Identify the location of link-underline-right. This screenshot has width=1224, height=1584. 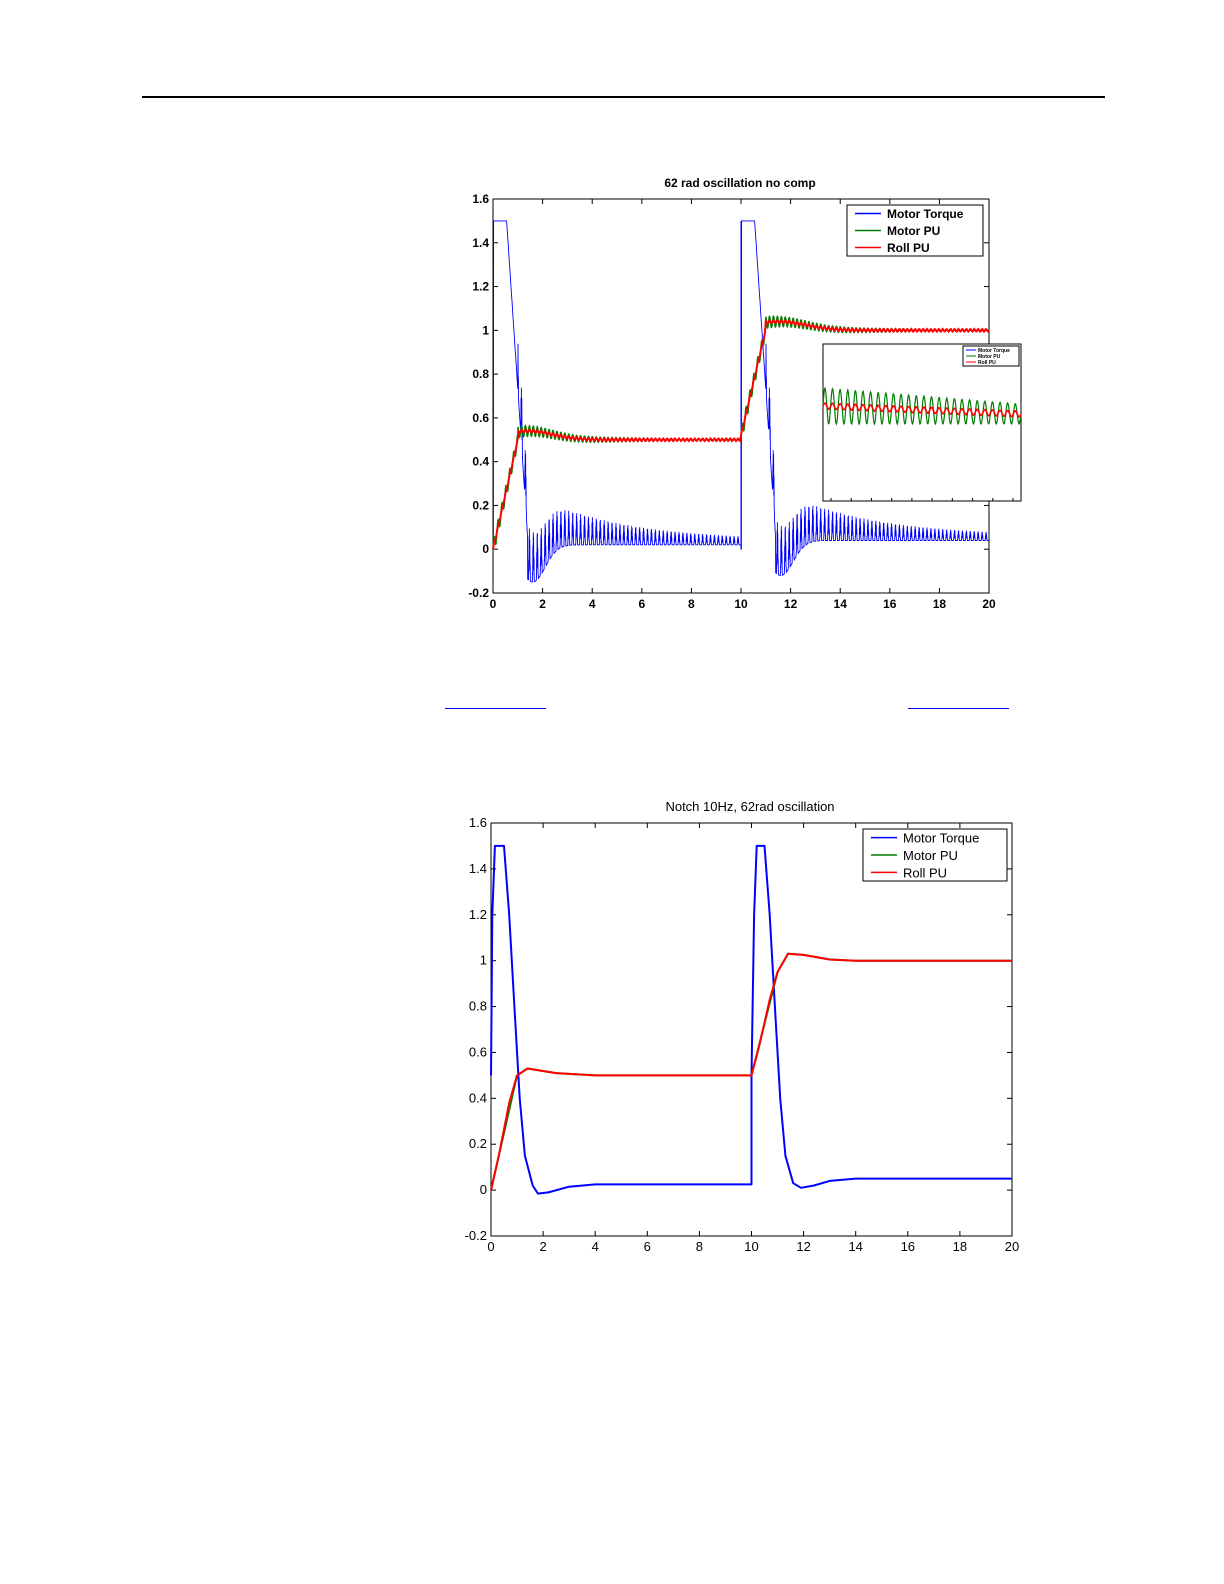
(958, 708).